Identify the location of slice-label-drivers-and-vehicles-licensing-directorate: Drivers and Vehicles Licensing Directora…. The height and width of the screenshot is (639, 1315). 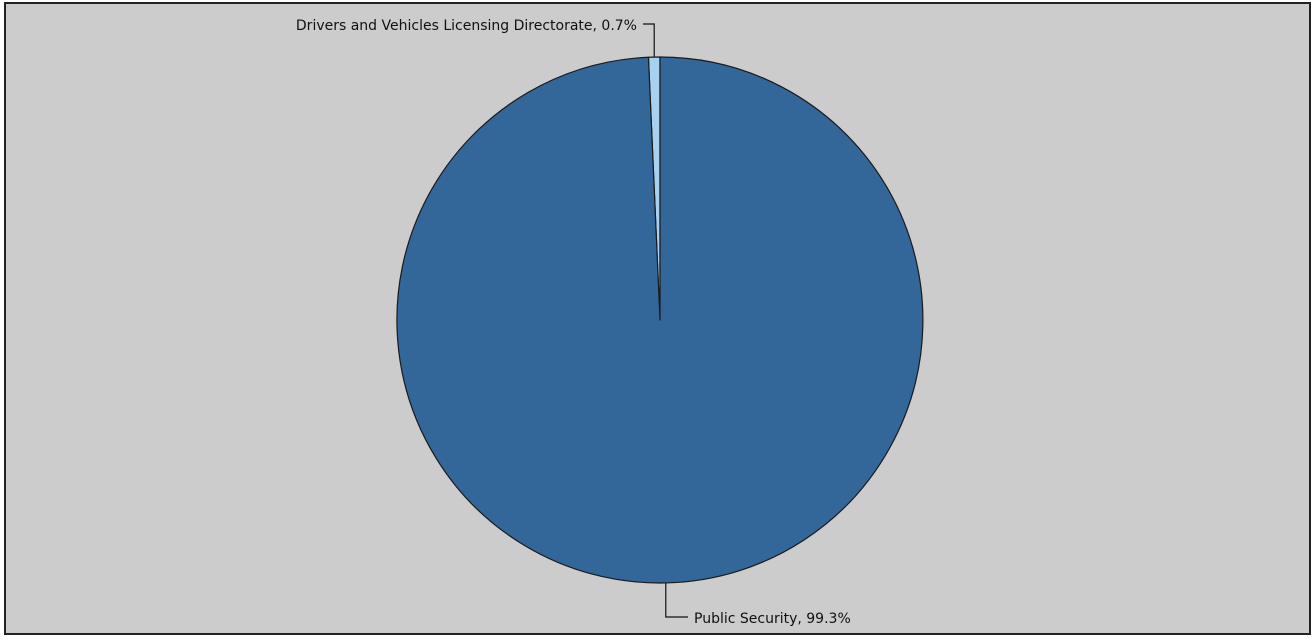
(466, 26).